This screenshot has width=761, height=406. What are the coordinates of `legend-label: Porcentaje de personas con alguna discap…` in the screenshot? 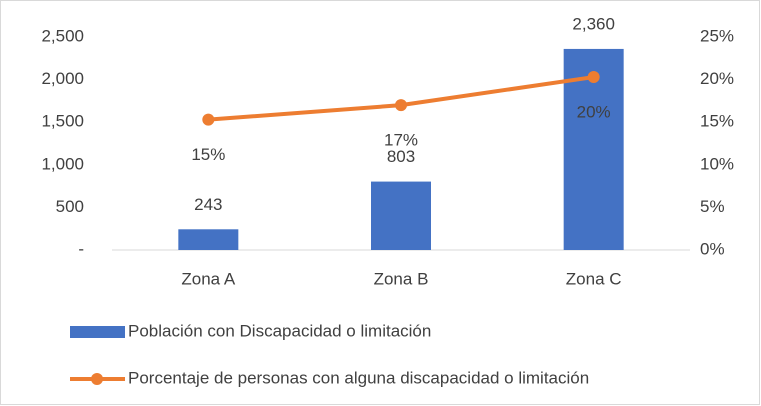 It's located at (358, 377).